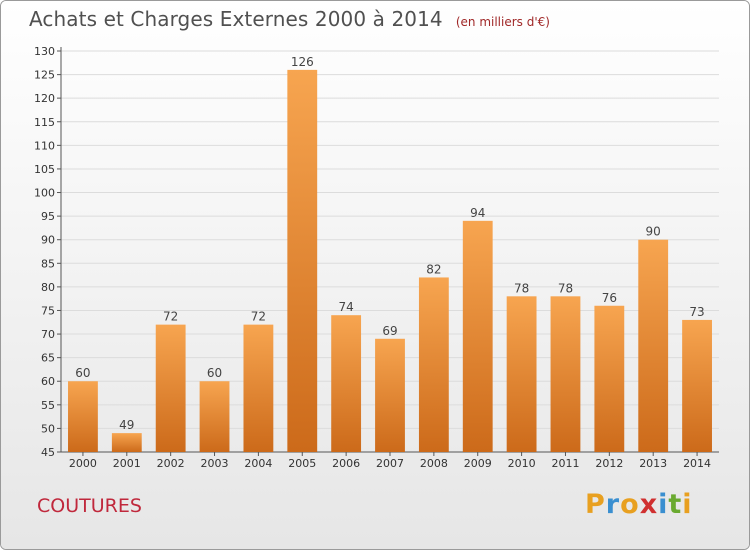 The image size is (750, 550). I want to click on y-tick-label: 60, so click(48, 381).